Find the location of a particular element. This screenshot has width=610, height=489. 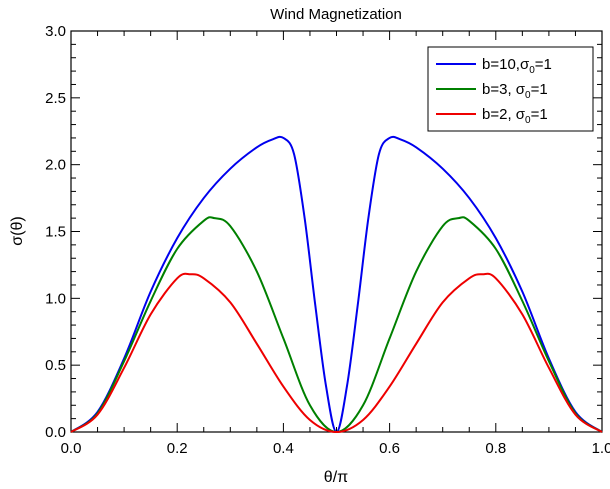

y-tick-label: 1.0 is located at coordinates (55, 298).